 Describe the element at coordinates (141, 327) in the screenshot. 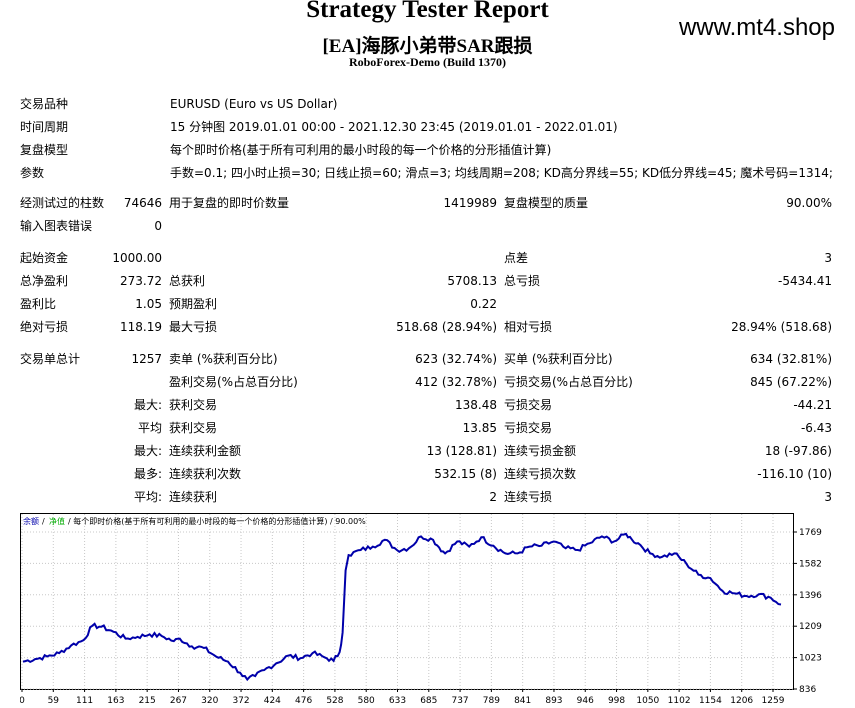

I see `abs-drawdown-value: 118.19` at that location.